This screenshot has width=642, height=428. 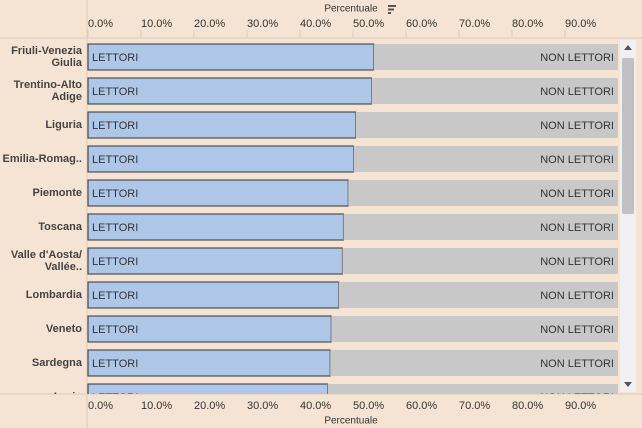 I want to click on y-tick-label: Veneto, so click(x=63, y=329).